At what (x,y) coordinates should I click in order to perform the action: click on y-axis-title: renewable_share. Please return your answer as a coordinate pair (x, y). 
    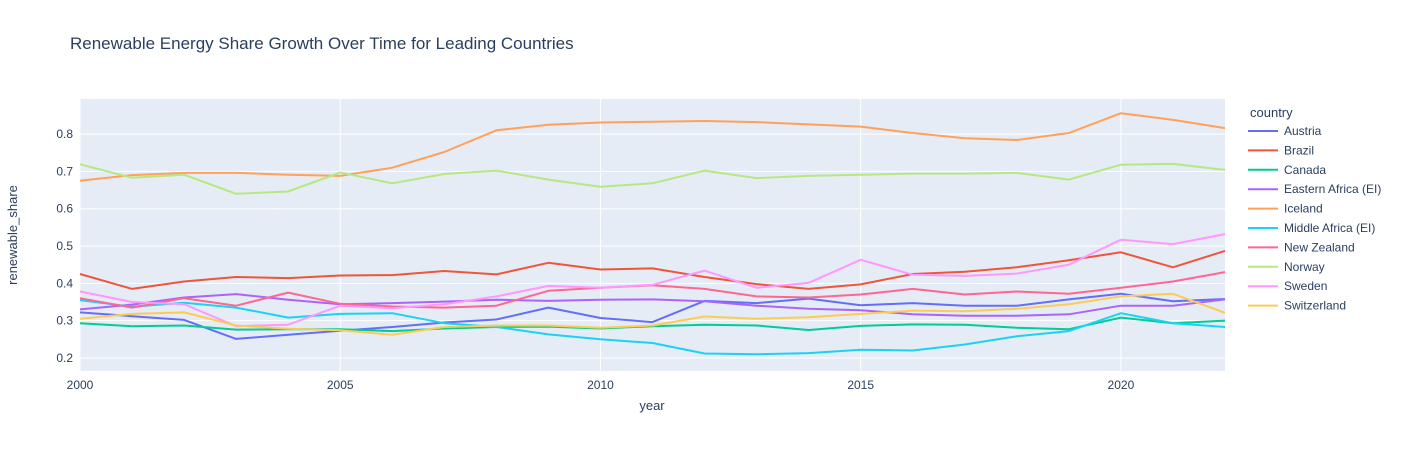
    Looking at the image, I should click on (12, 235).